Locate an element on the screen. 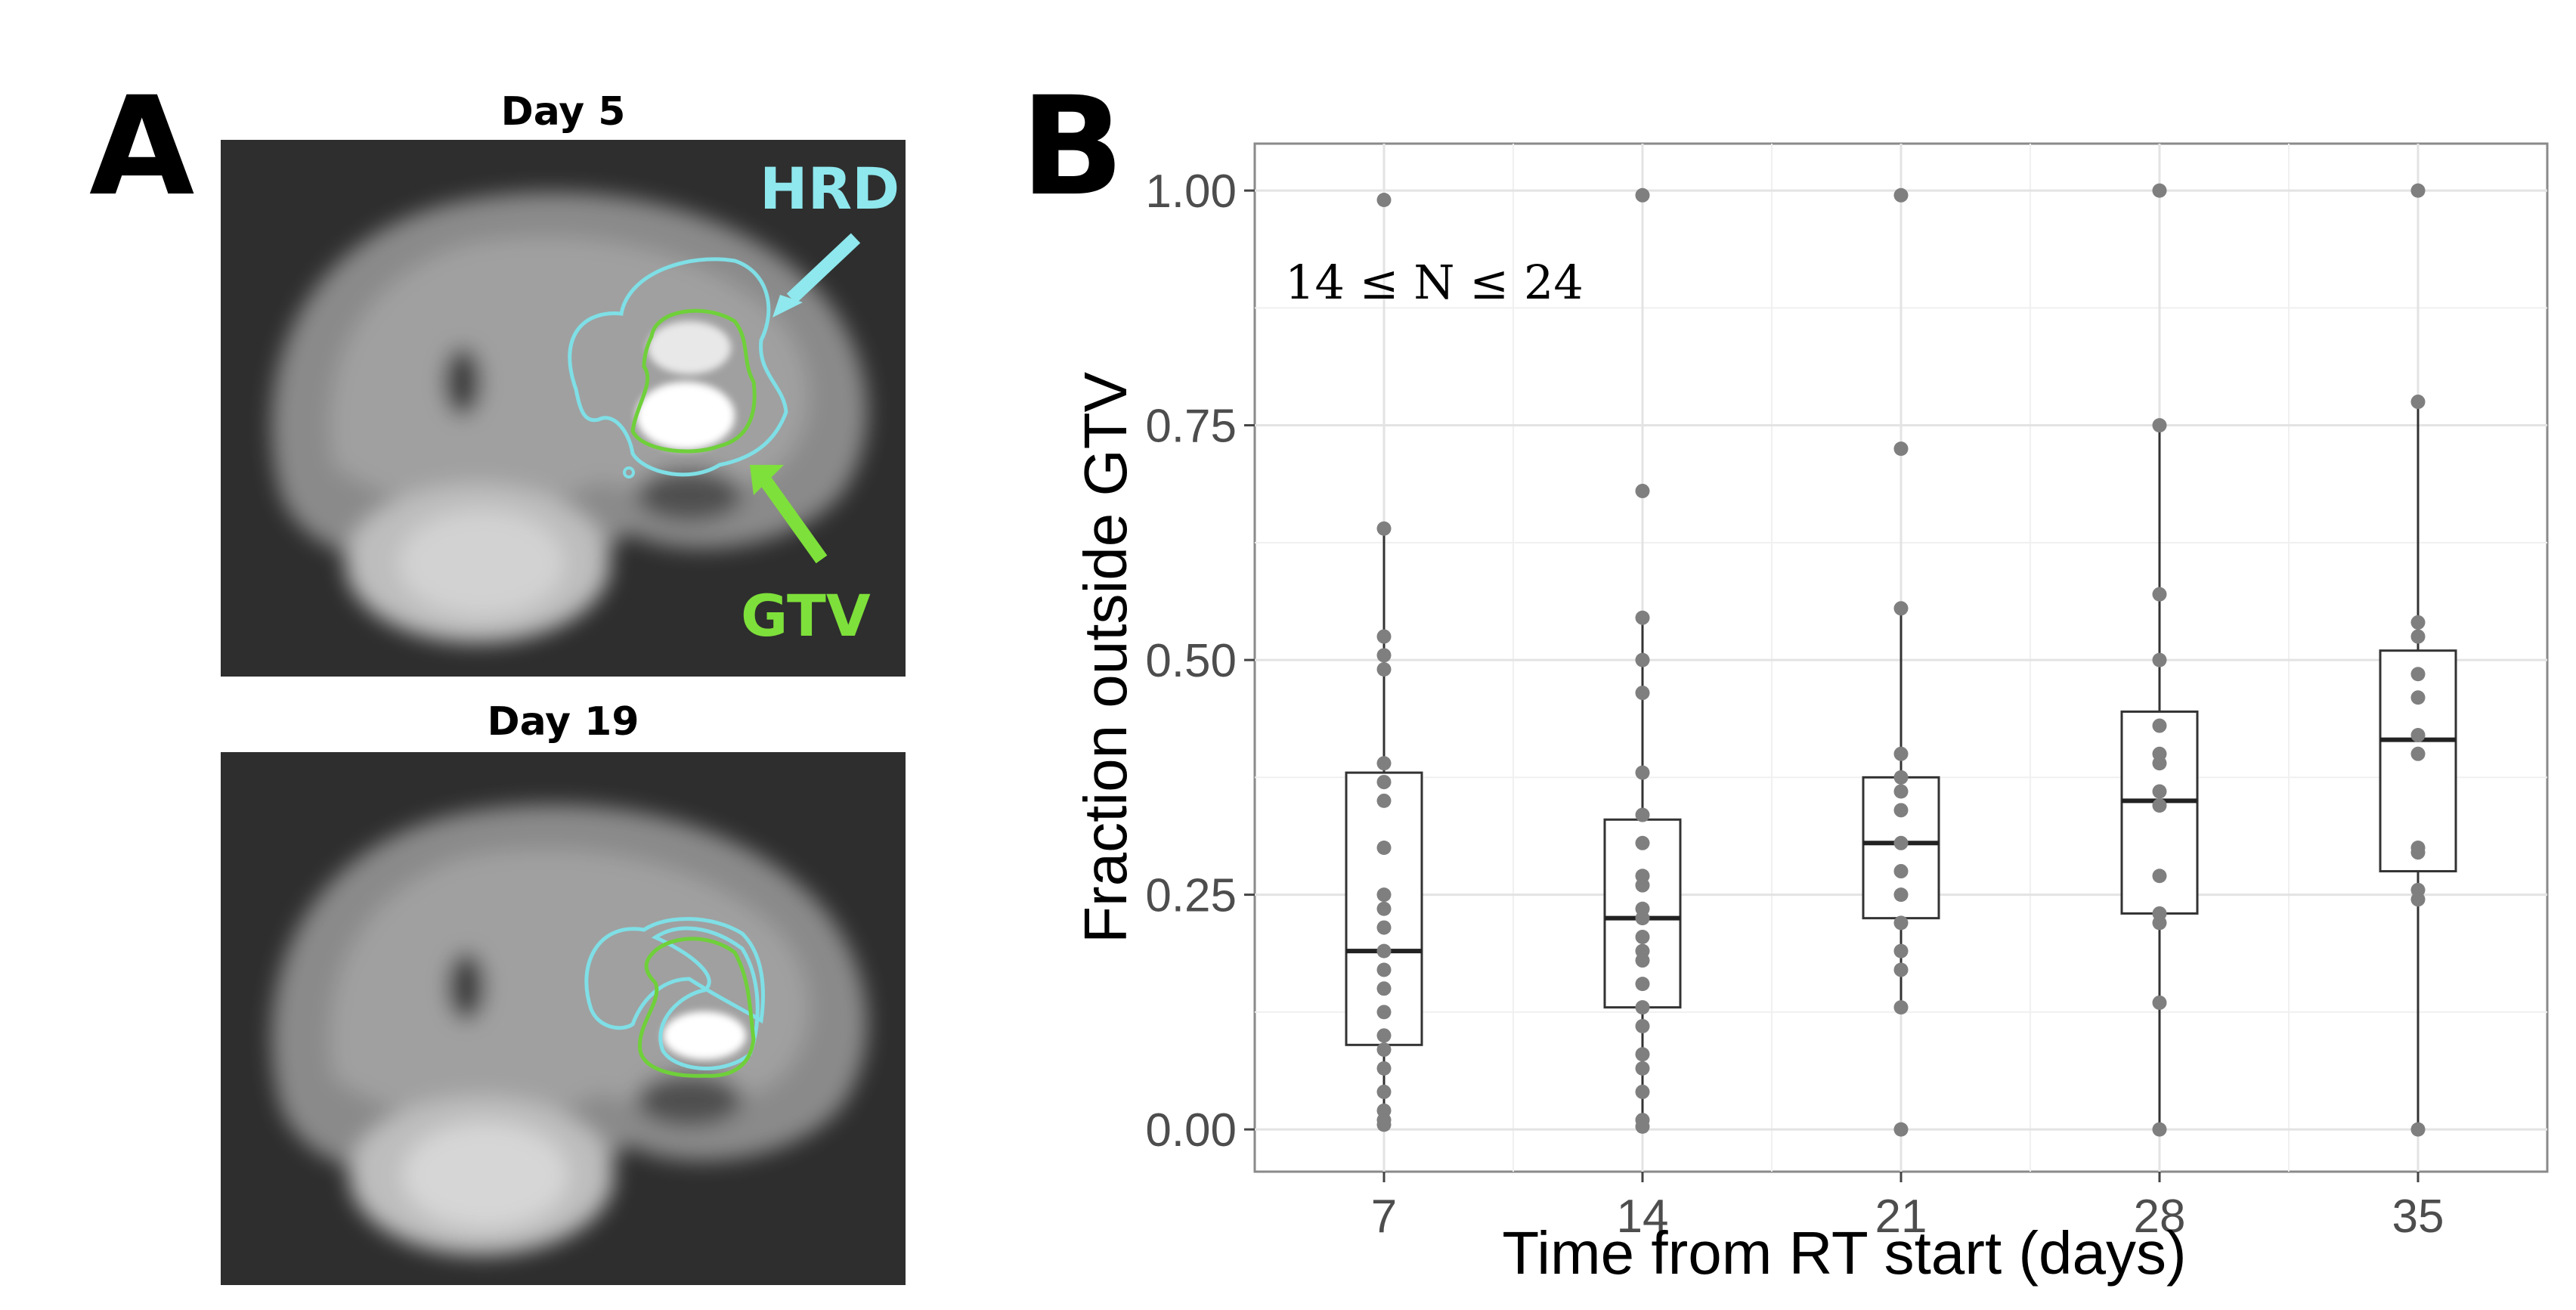 The height and width of the screenshot is (1310, 2576). x-tick-label: 28 is located at coordinates (2160, 1217).